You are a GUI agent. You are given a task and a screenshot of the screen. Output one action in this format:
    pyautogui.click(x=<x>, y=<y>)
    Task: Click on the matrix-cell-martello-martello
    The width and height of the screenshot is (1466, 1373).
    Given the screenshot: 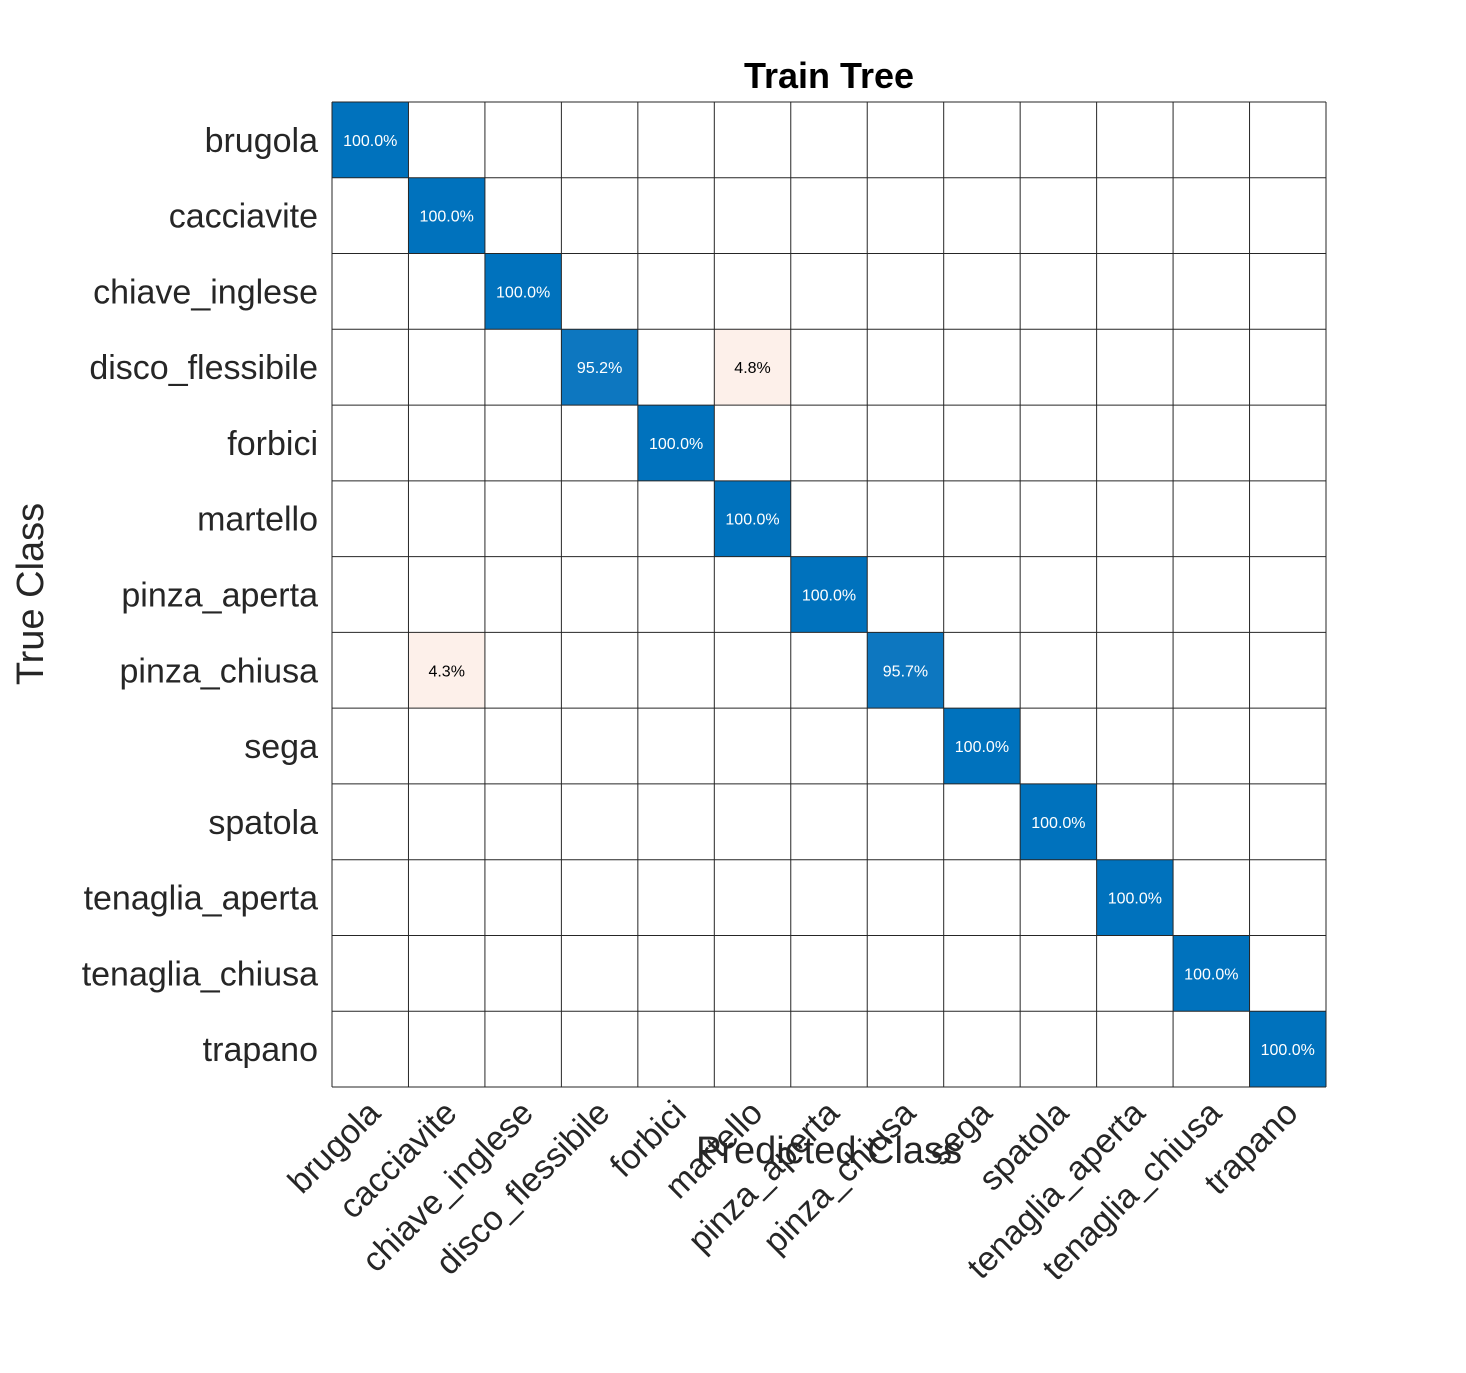 What is the action you would take?
    pyautogui.click(x=752, y=518)
    